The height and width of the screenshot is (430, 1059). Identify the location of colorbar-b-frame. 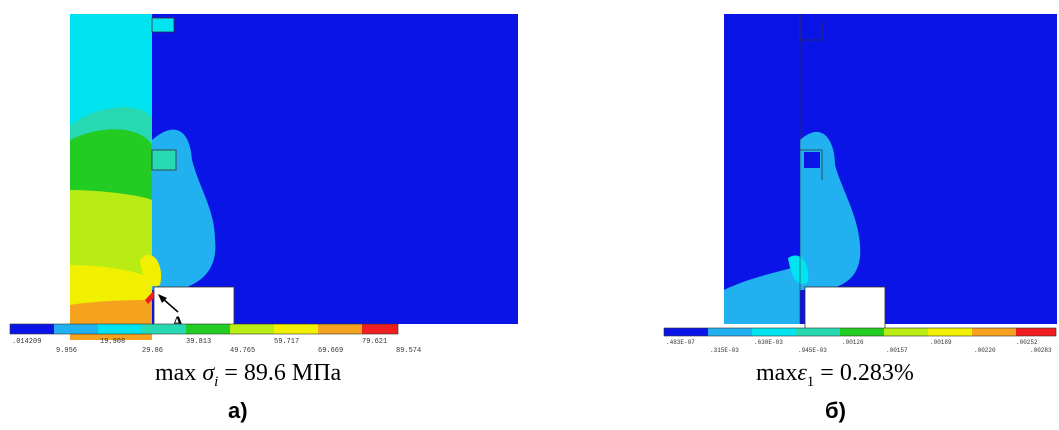
(860, 332).